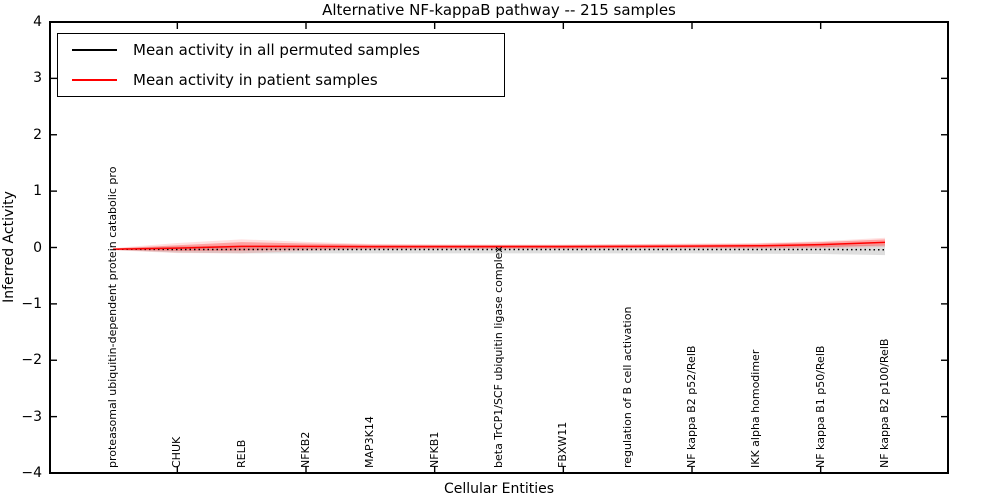 This screenshot has height=500, width=1000. What do you see at coordinates (305, 449) in the screenshot?
I see `x-tick-label: NFKB2` at bounding box center [305, 449].